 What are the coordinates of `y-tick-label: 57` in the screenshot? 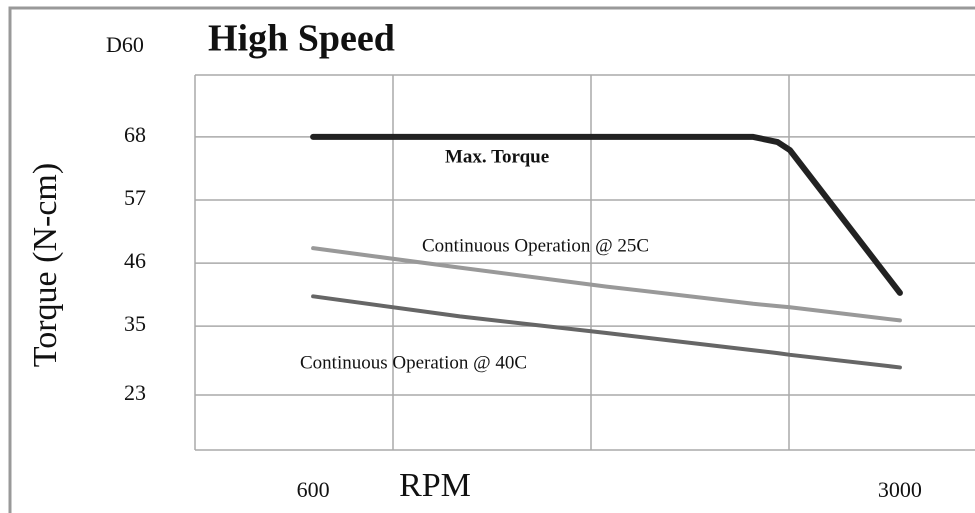 It's located at (135, 197).